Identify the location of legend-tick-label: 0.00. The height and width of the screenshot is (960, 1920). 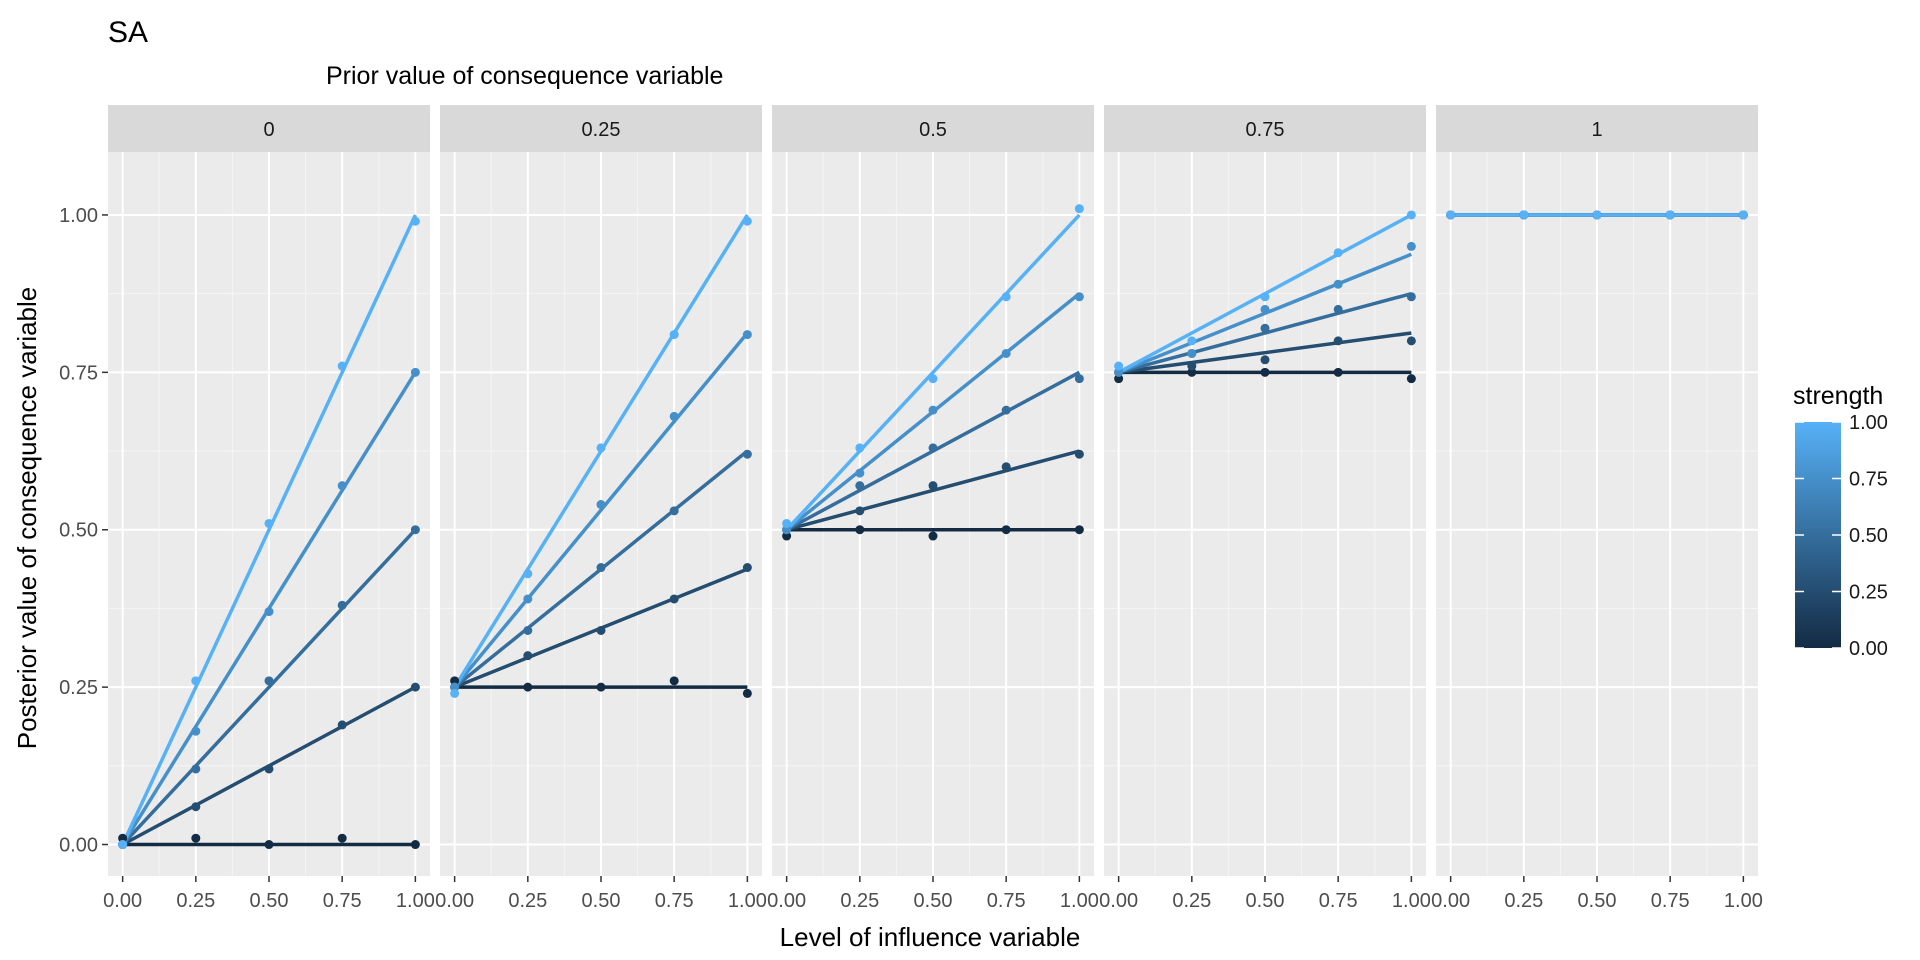
(1868, 649).